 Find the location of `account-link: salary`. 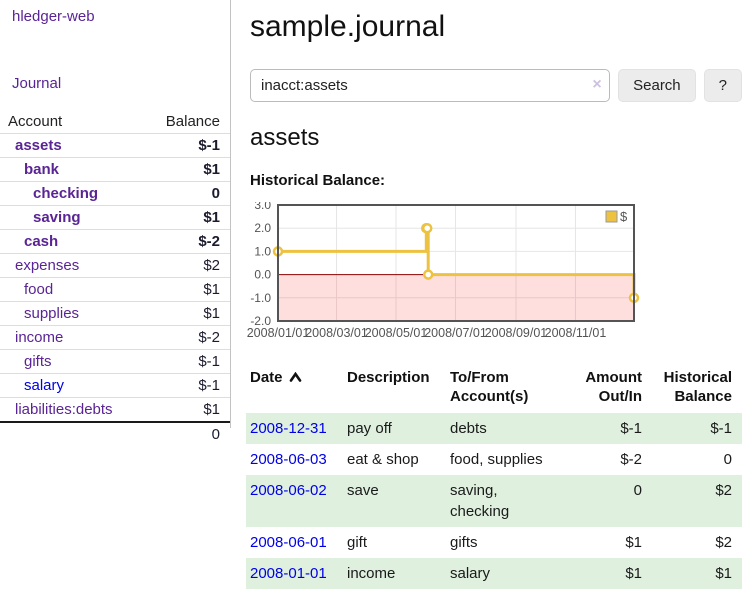

account-link: salary is located at coordinates (44, 385).